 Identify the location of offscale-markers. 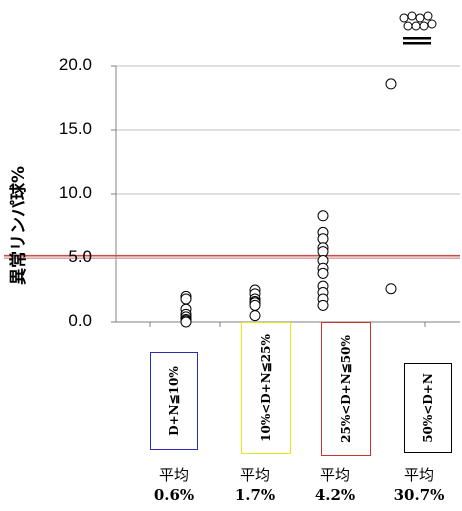
(418, 28).